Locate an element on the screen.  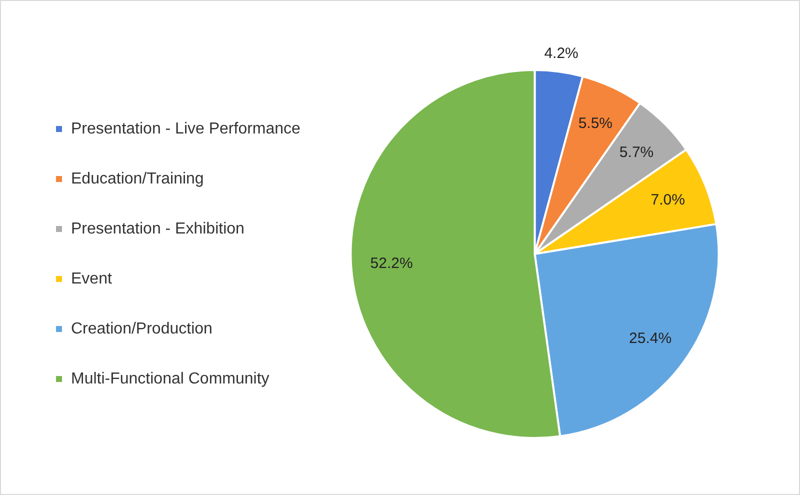
legend-label: Multi-Functional Community is located at coordinates (170, 379).